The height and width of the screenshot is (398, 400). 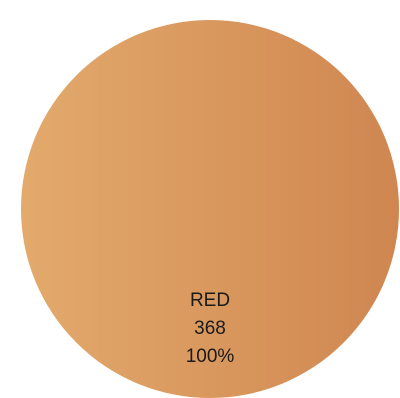 What do you see at coordinates (210, 300) in the screenshot?
I see `slice-label-name: RED` at bounding box center [210, 300].